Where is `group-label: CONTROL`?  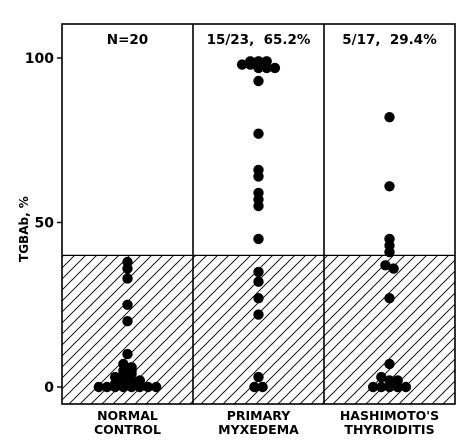
group-label: CONTROL is located at coordinates (127, 429).